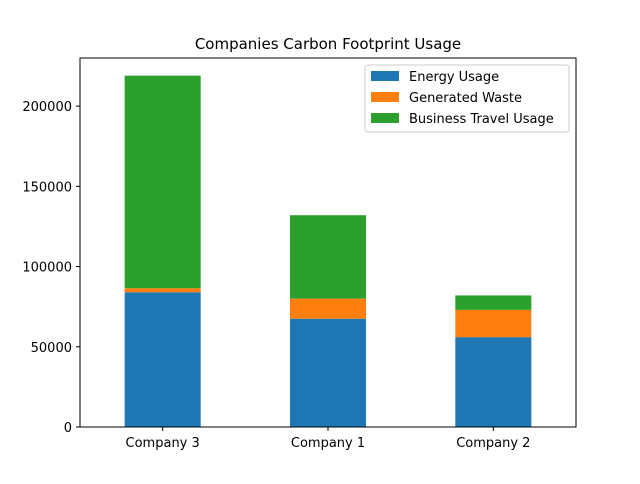 This screenshot has width=640, height=484. What do you see at coordinates (51, 348) in the screenshot?
I see `y-tick-label: 50000` at bounding box center [51, 348].